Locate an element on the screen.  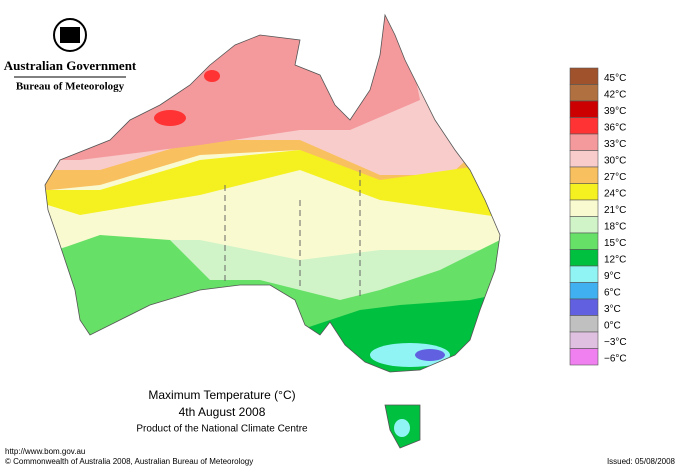
crest is located at coordinates (70, 35).